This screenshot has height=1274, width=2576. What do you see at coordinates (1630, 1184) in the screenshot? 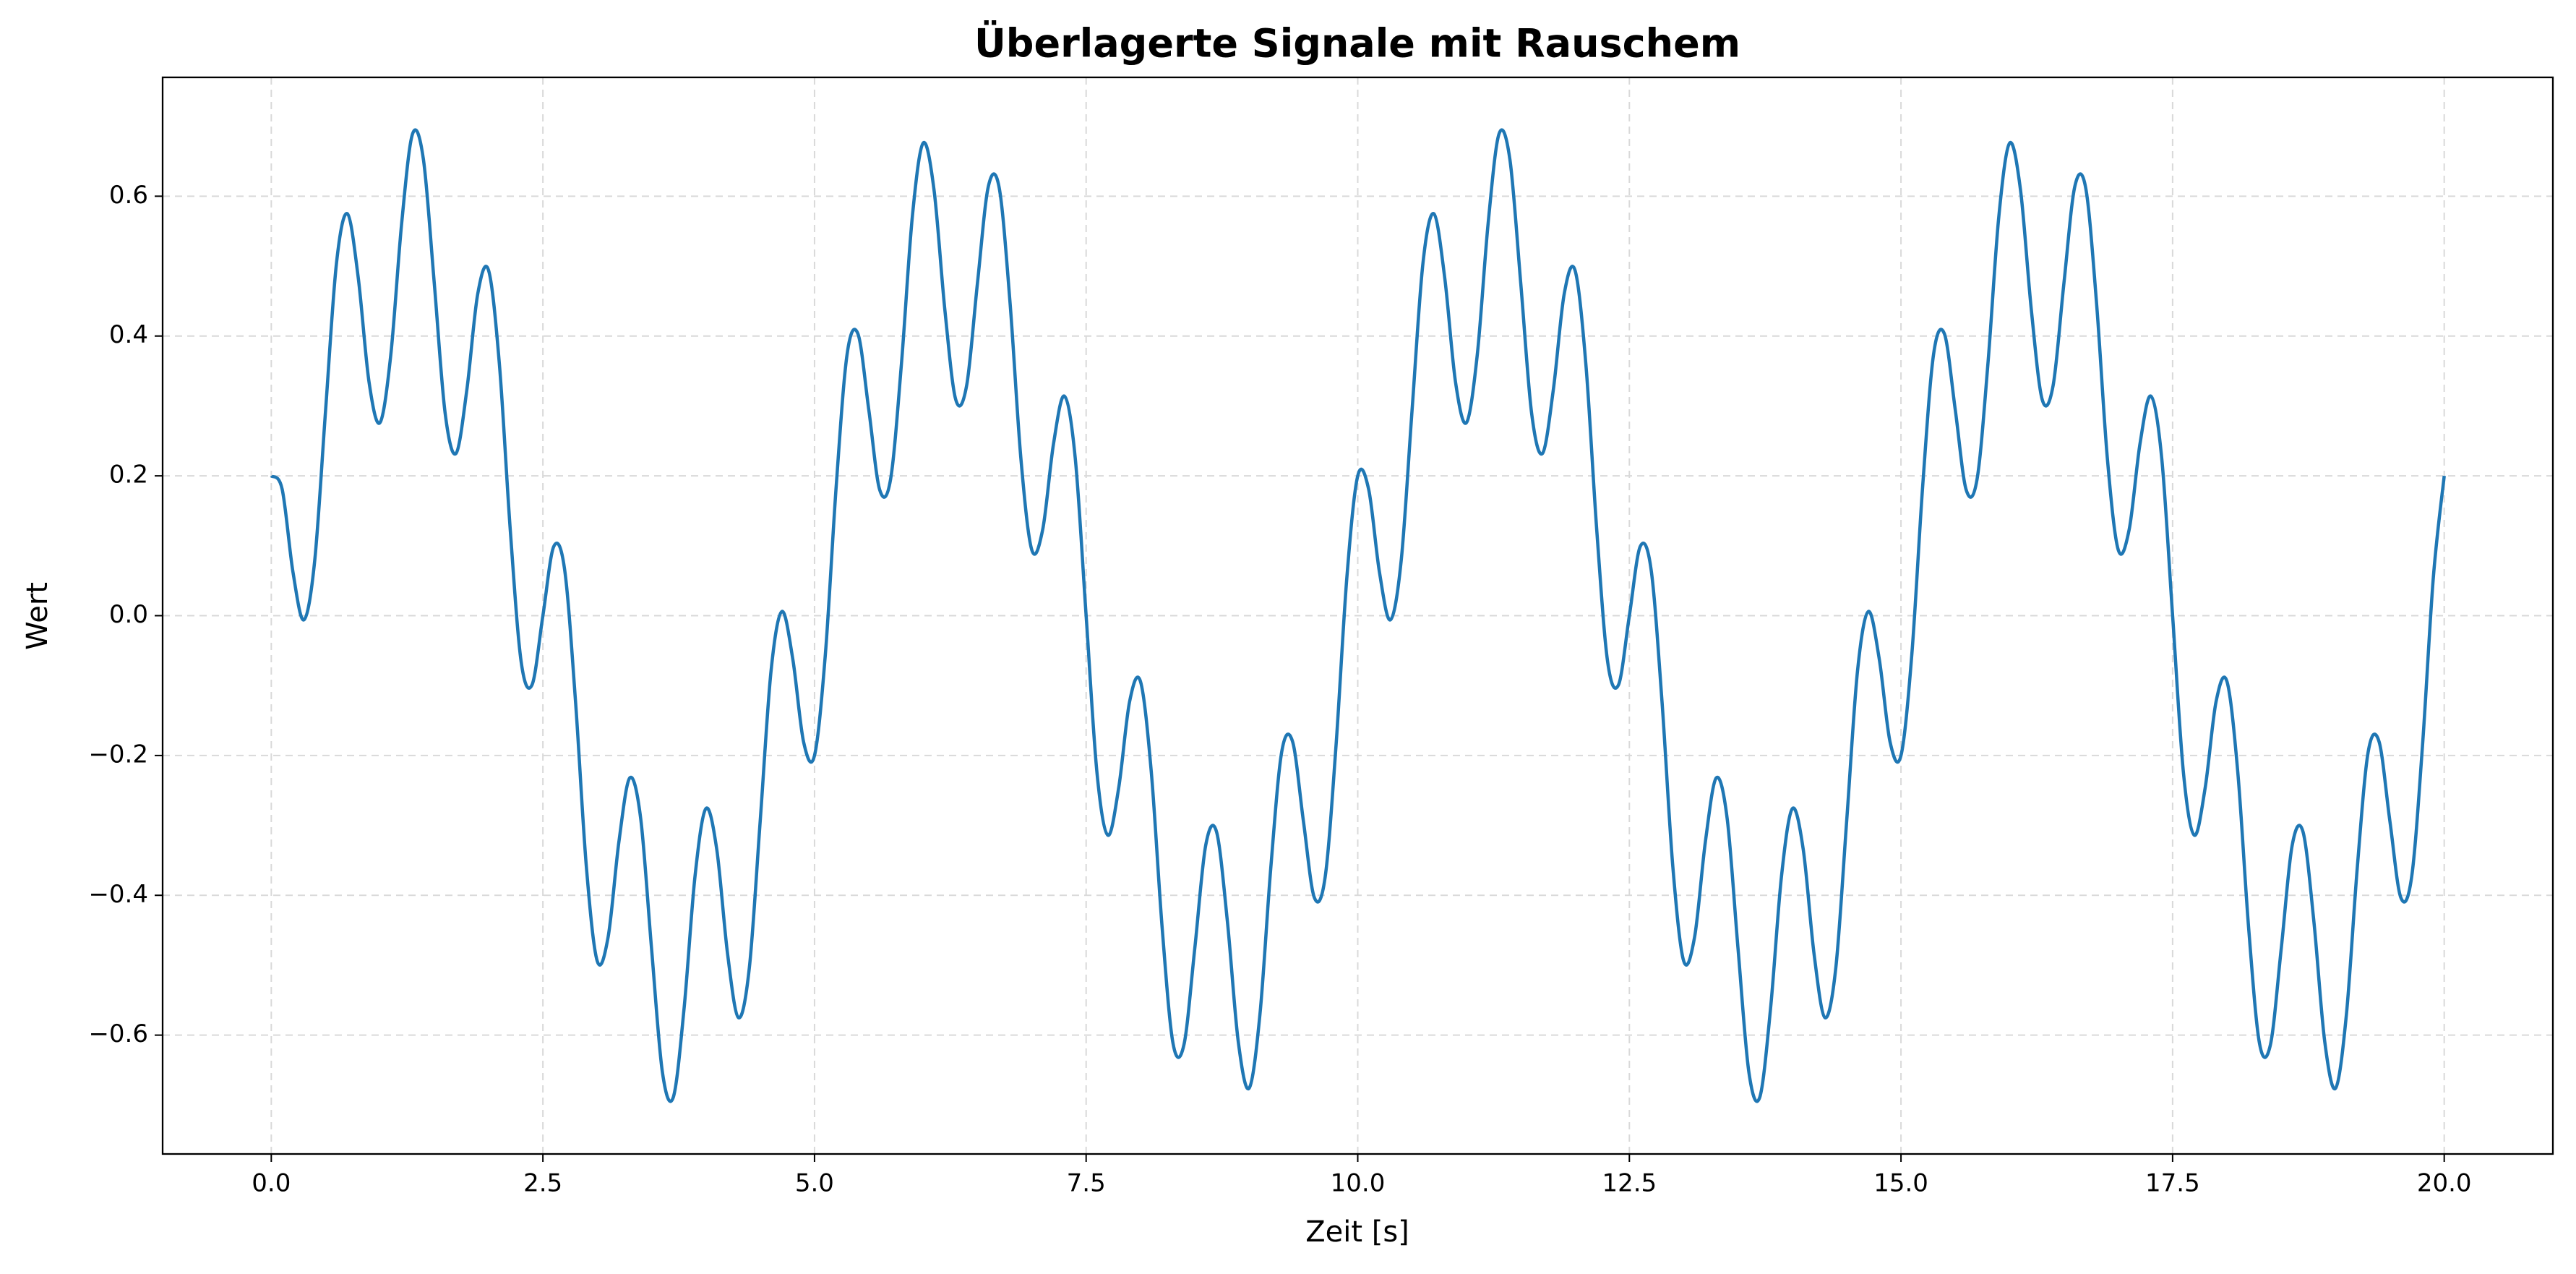
I see `x-tick-label: 12.5` at bounding box center [1630, 1184].